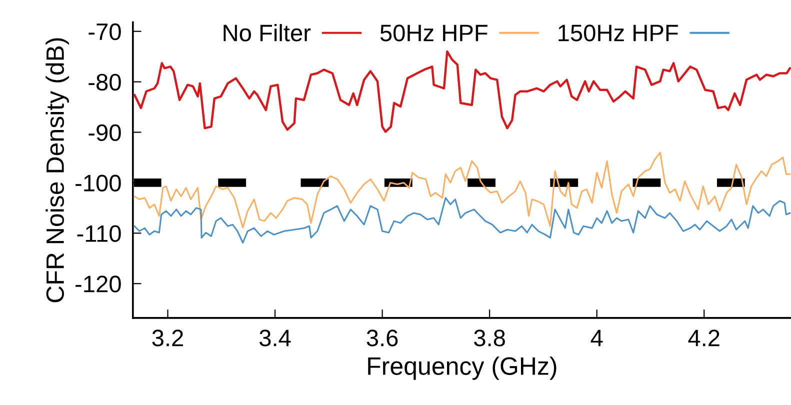  What do you see at coordinates (434, 33) in the screenshot?
I see `legend-label: 50Hz HPF` at bounding box center [434, 33].